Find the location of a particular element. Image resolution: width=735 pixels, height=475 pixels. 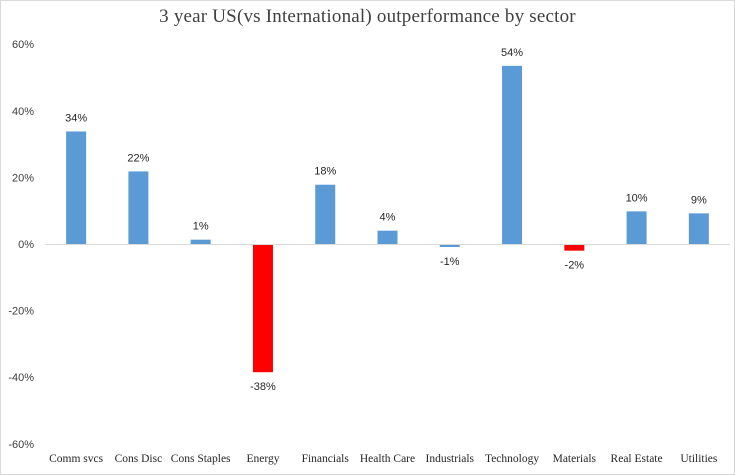

x-tick-label: Materials is located at coordinates (575, 459).